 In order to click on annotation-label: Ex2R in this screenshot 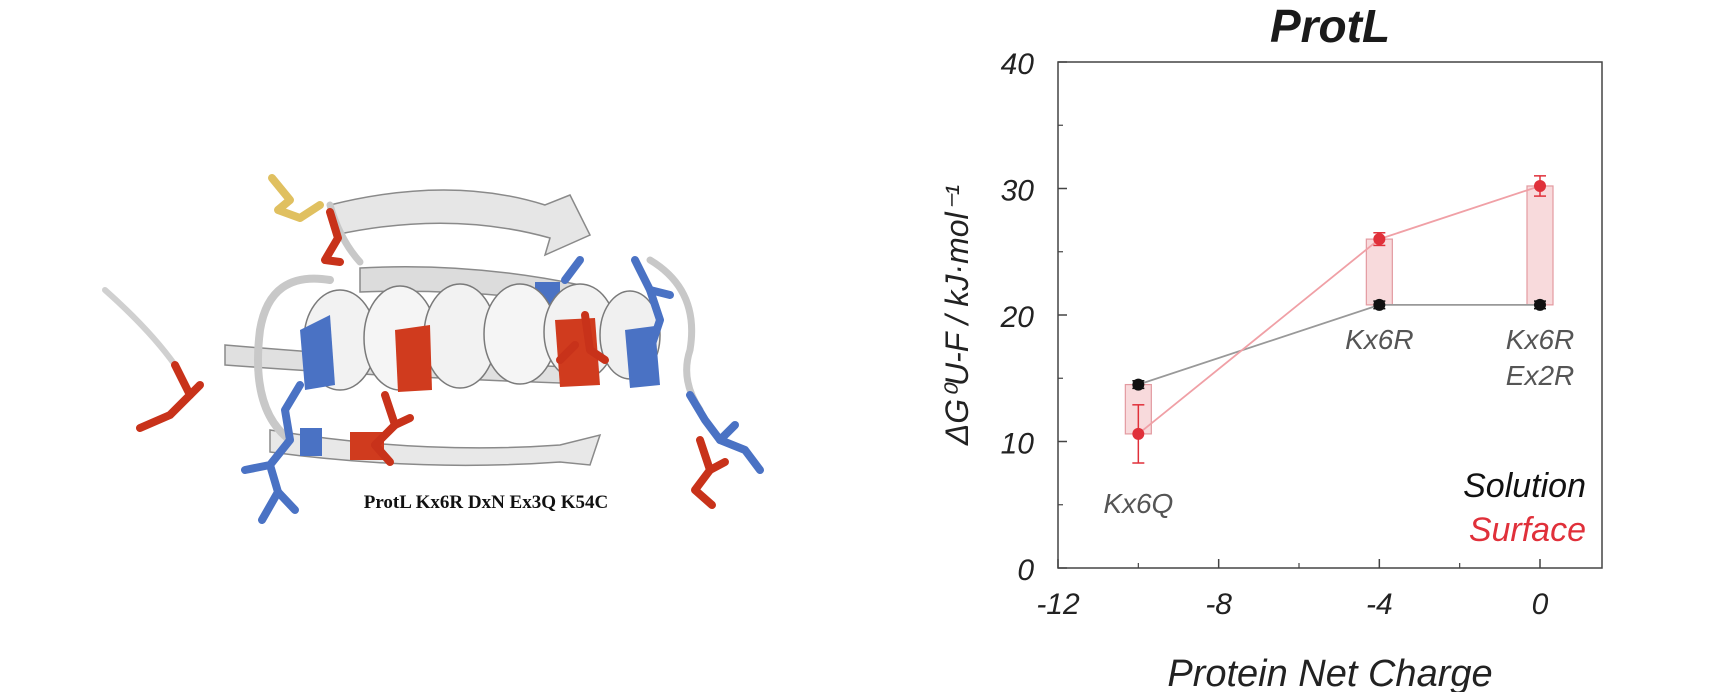, I will do `click(1540, 375)`.